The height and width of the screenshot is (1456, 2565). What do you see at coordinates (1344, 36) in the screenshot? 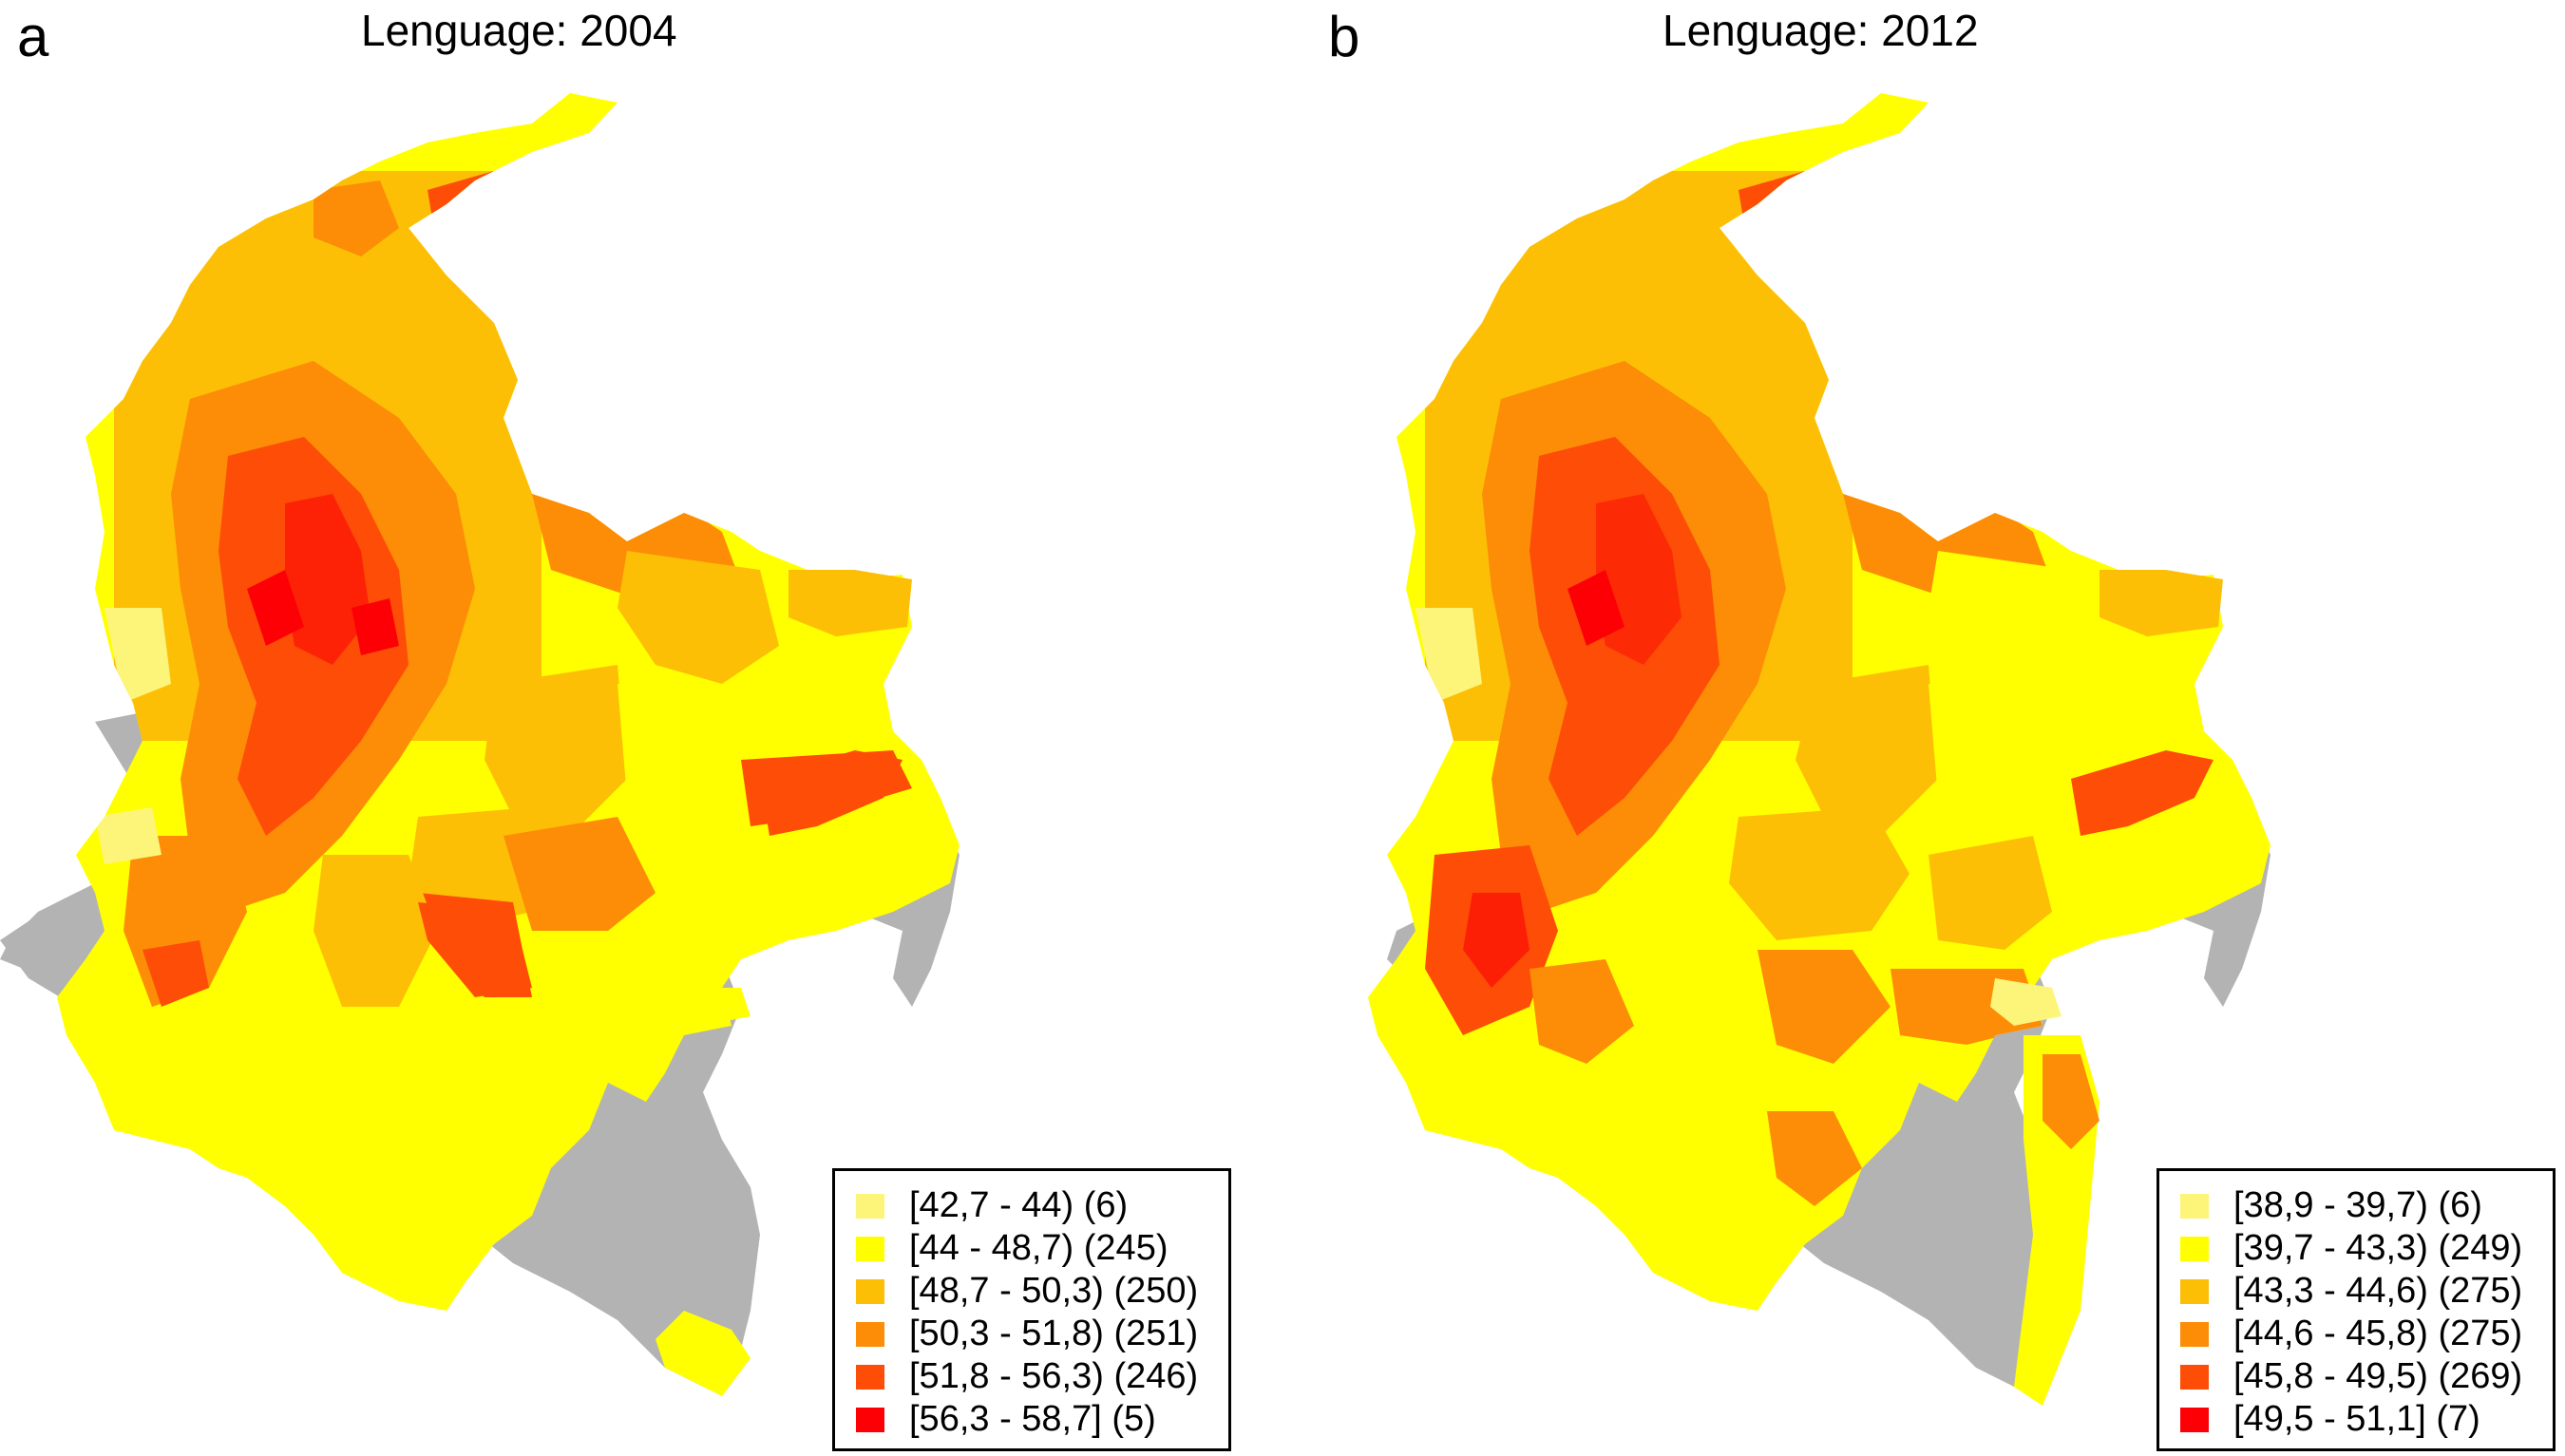
I see `panel-letter: b` at bounding box center [1344, 36].